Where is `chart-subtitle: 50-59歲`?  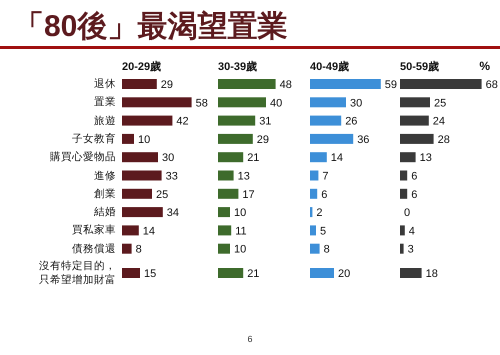
chart-subtitle: 50-59歲 is located at coordinates (420, 66).